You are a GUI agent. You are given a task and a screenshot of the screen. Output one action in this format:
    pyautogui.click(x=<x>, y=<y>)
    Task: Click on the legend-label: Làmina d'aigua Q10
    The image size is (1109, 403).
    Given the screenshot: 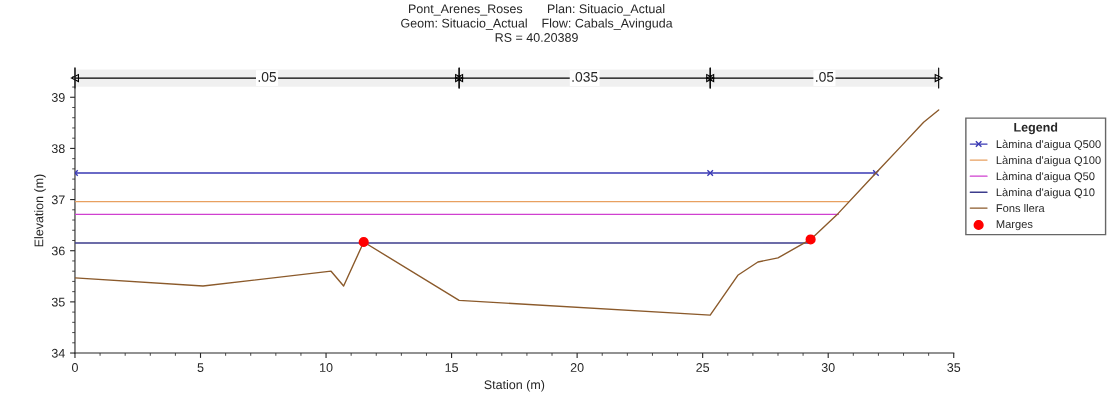 What is the action you would take?
    pyautogui.click(x=1045, y=193)
    